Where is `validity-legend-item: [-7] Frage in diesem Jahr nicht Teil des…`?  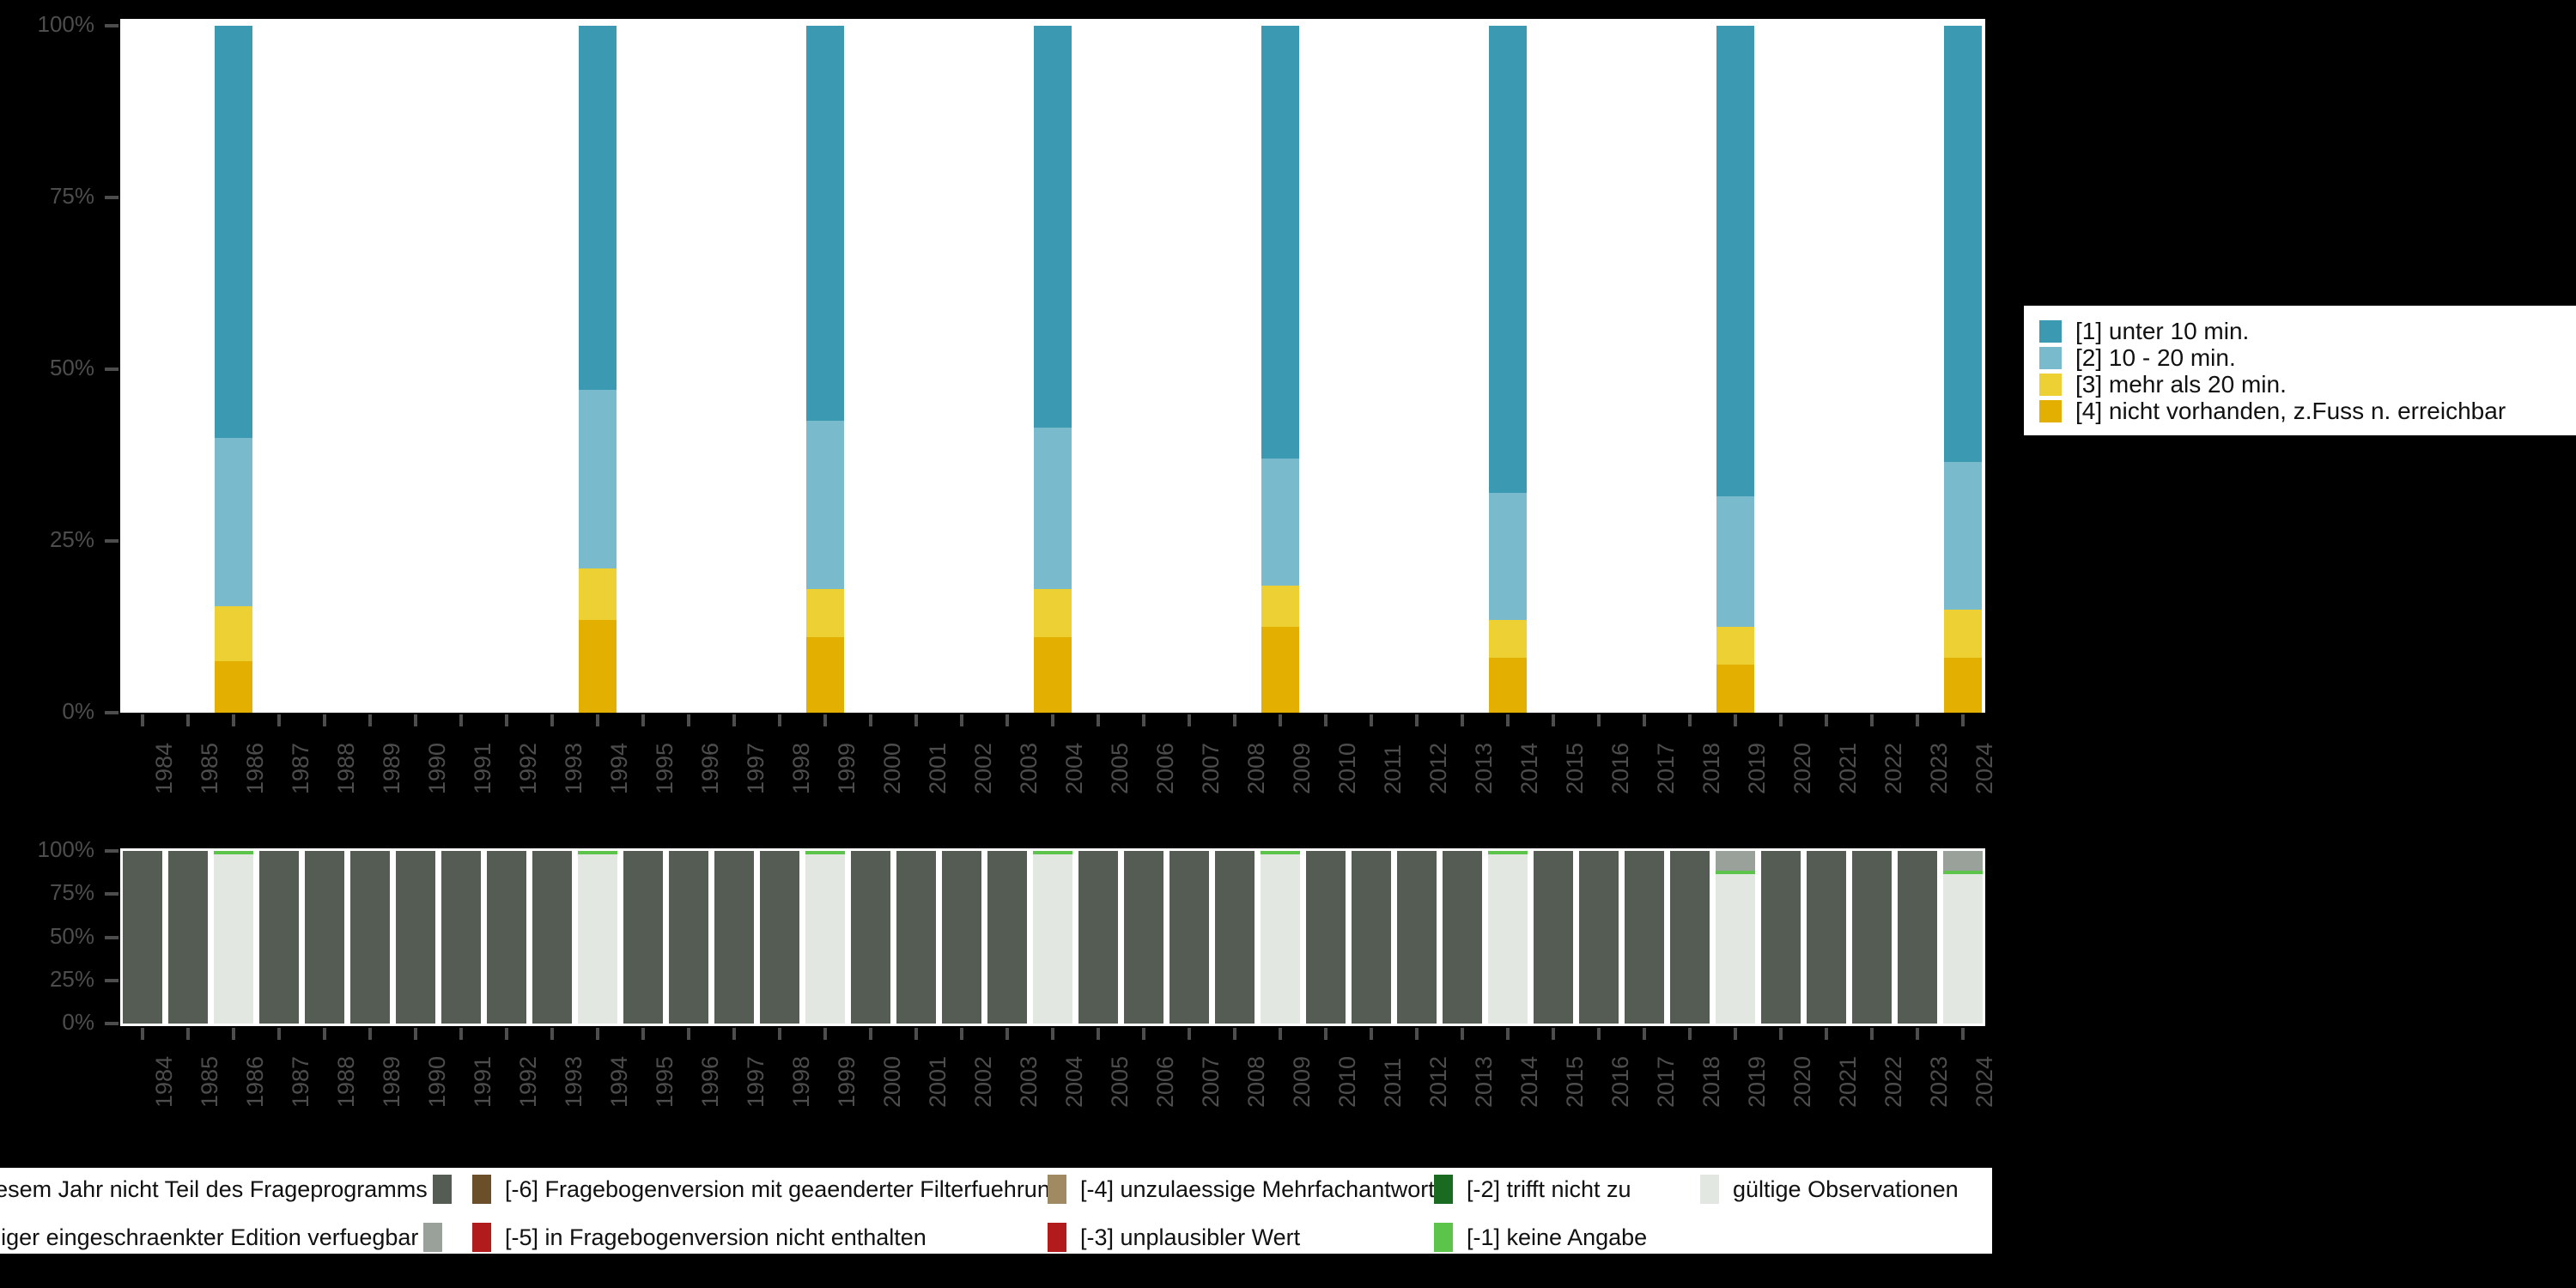
validity-legend-item: [-7] Frage in diesem Jahr nicht Teil des… is located at coordinates (226, 1189).